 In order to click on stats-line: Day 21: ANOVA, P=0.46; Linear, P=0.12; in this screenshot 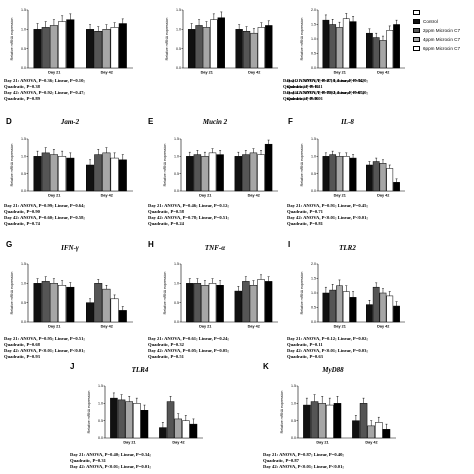, I will do `click(188, 205)`.